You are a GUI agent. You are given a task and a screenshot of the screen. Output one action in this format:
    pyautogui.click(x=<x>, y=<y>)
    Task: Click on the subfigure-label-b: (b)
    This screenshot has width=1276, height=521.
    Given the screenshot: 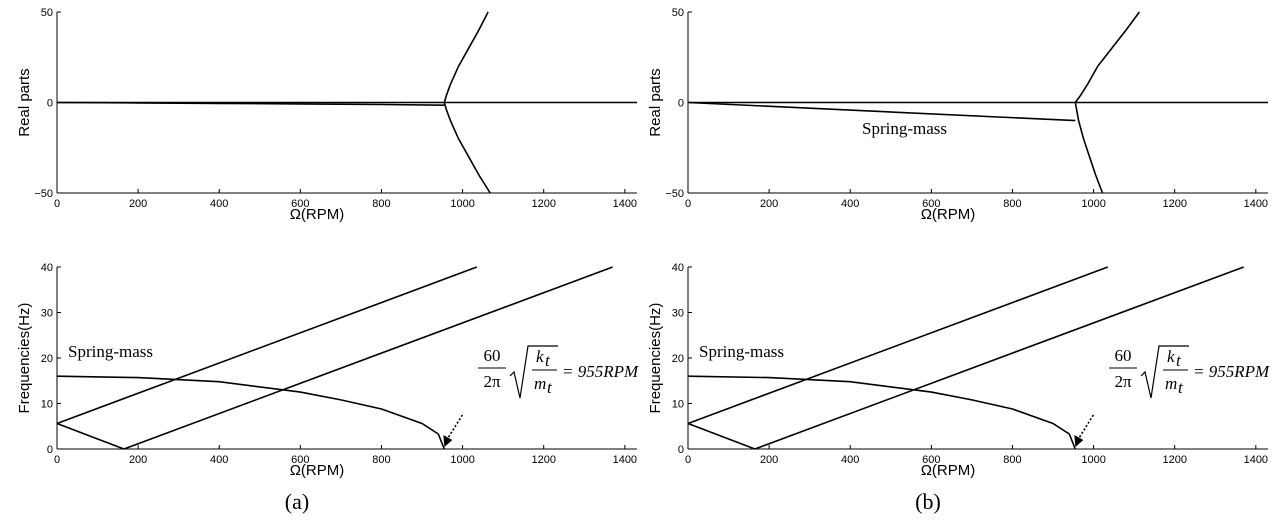 What is the action you would take?
    pyautogui.click(x=928, y=501)
    